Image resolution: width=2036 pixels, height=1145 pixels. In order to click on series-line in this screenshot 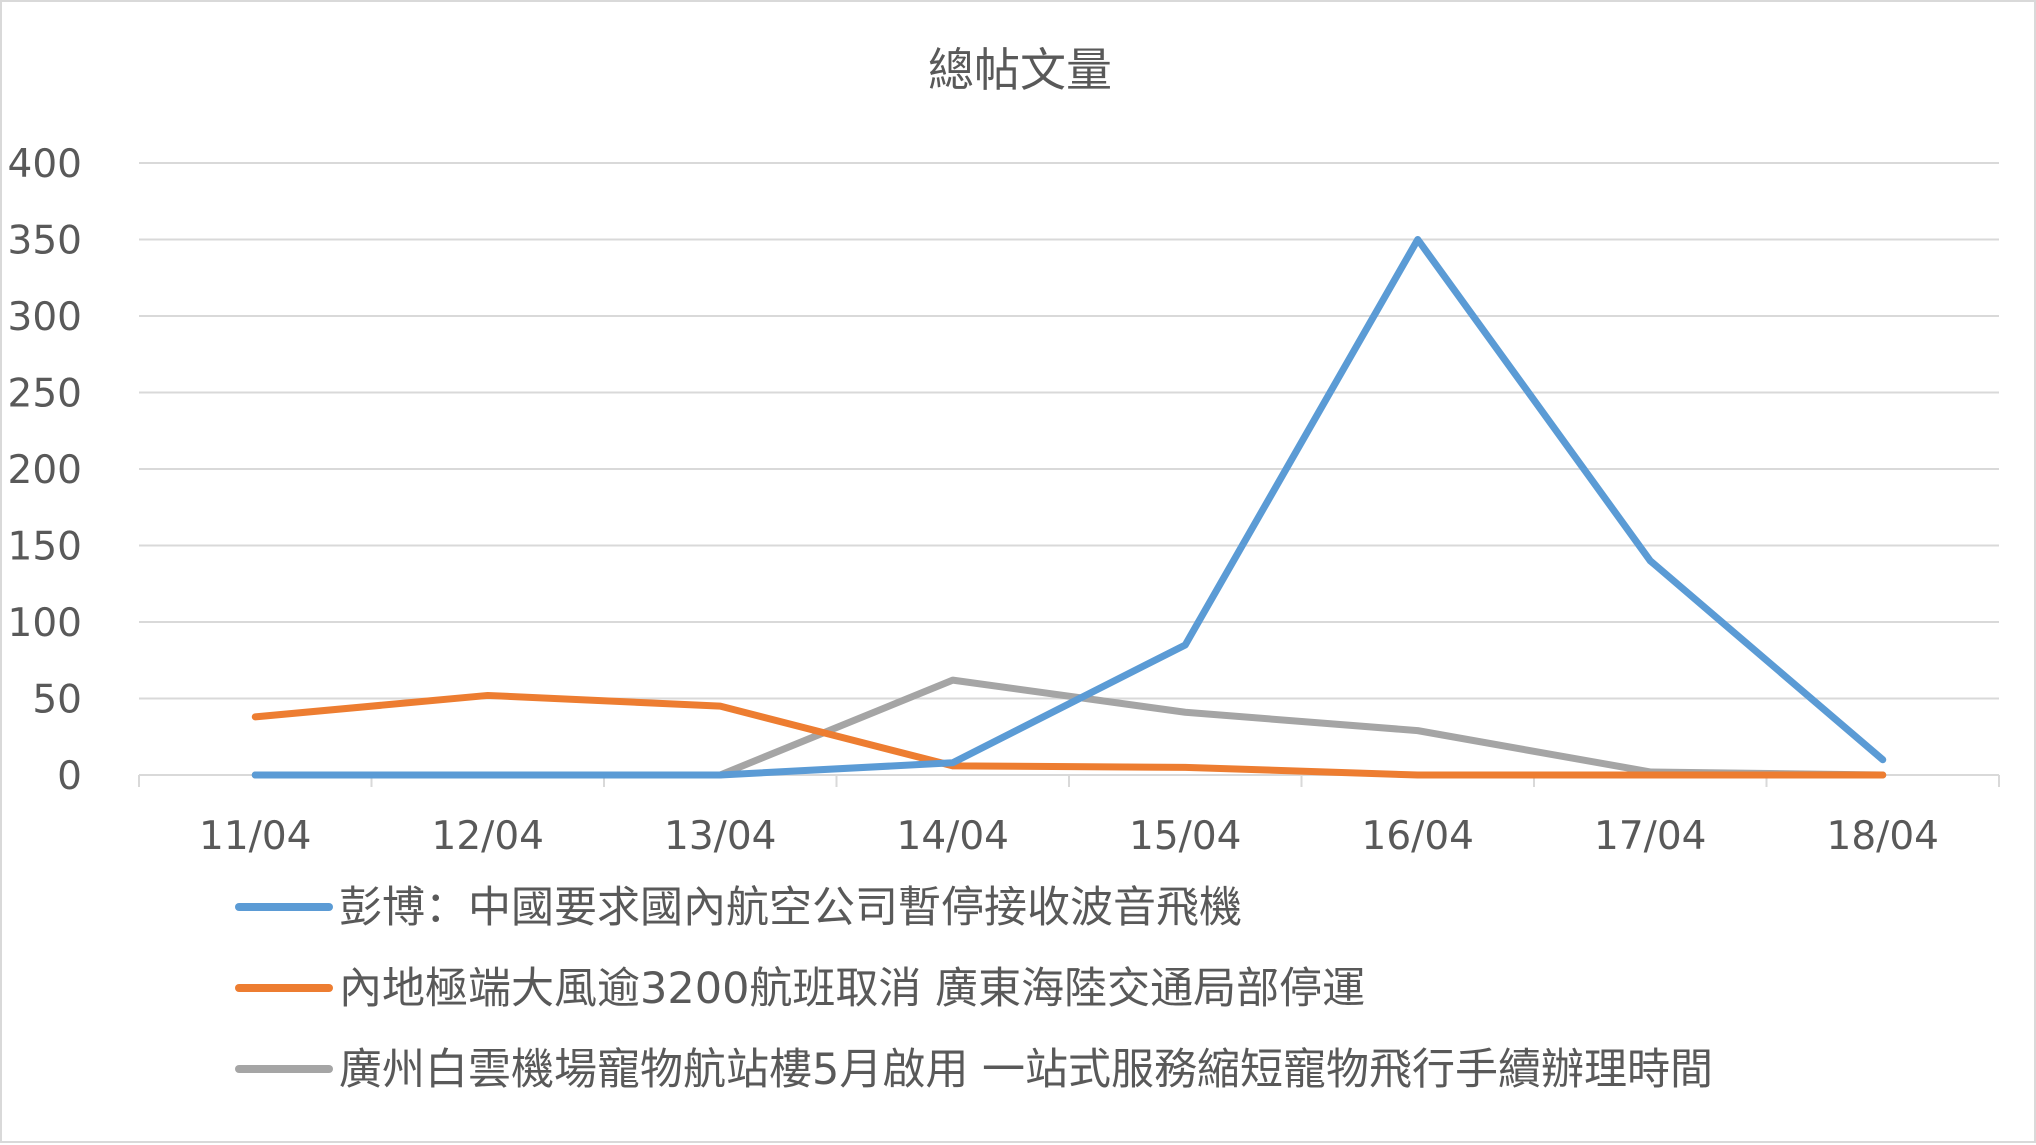, I will do `click(1069, 735)`.